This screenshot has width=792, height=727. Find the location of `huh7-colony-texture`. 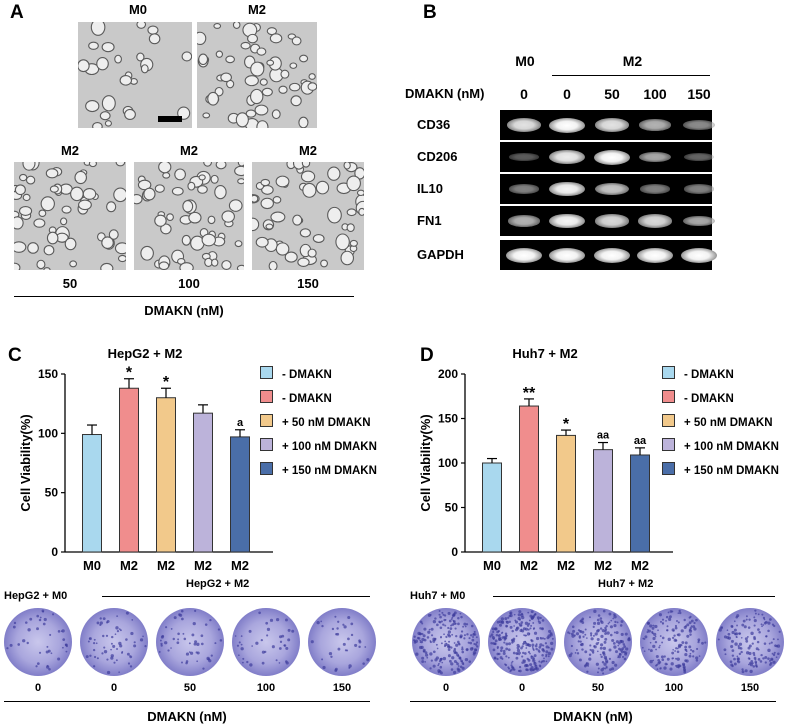

huh7-colony-texture is located at coordinates (599, 642).